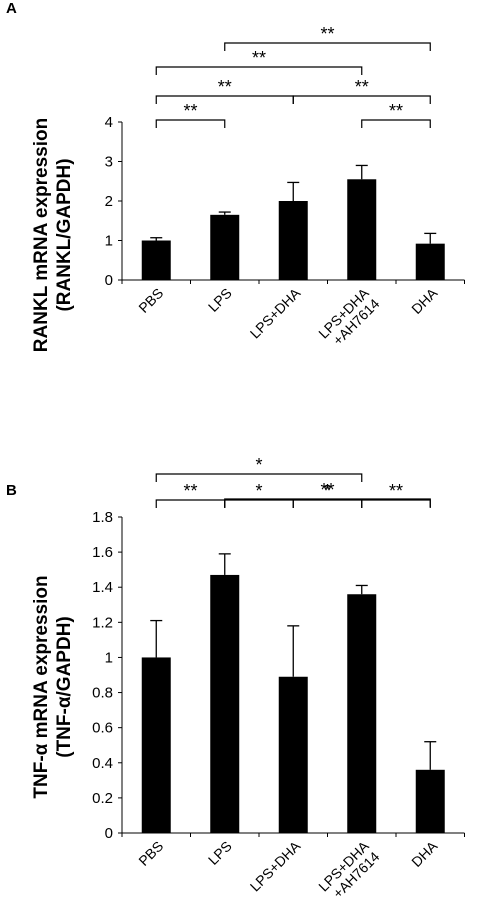 The height and width of the screenshot is (924, 484). What do you see at coordinates (41, 235) in the screenshot?
I see `y-axis-label: RANKL mRNA expression` at bounding box center [41, 235].